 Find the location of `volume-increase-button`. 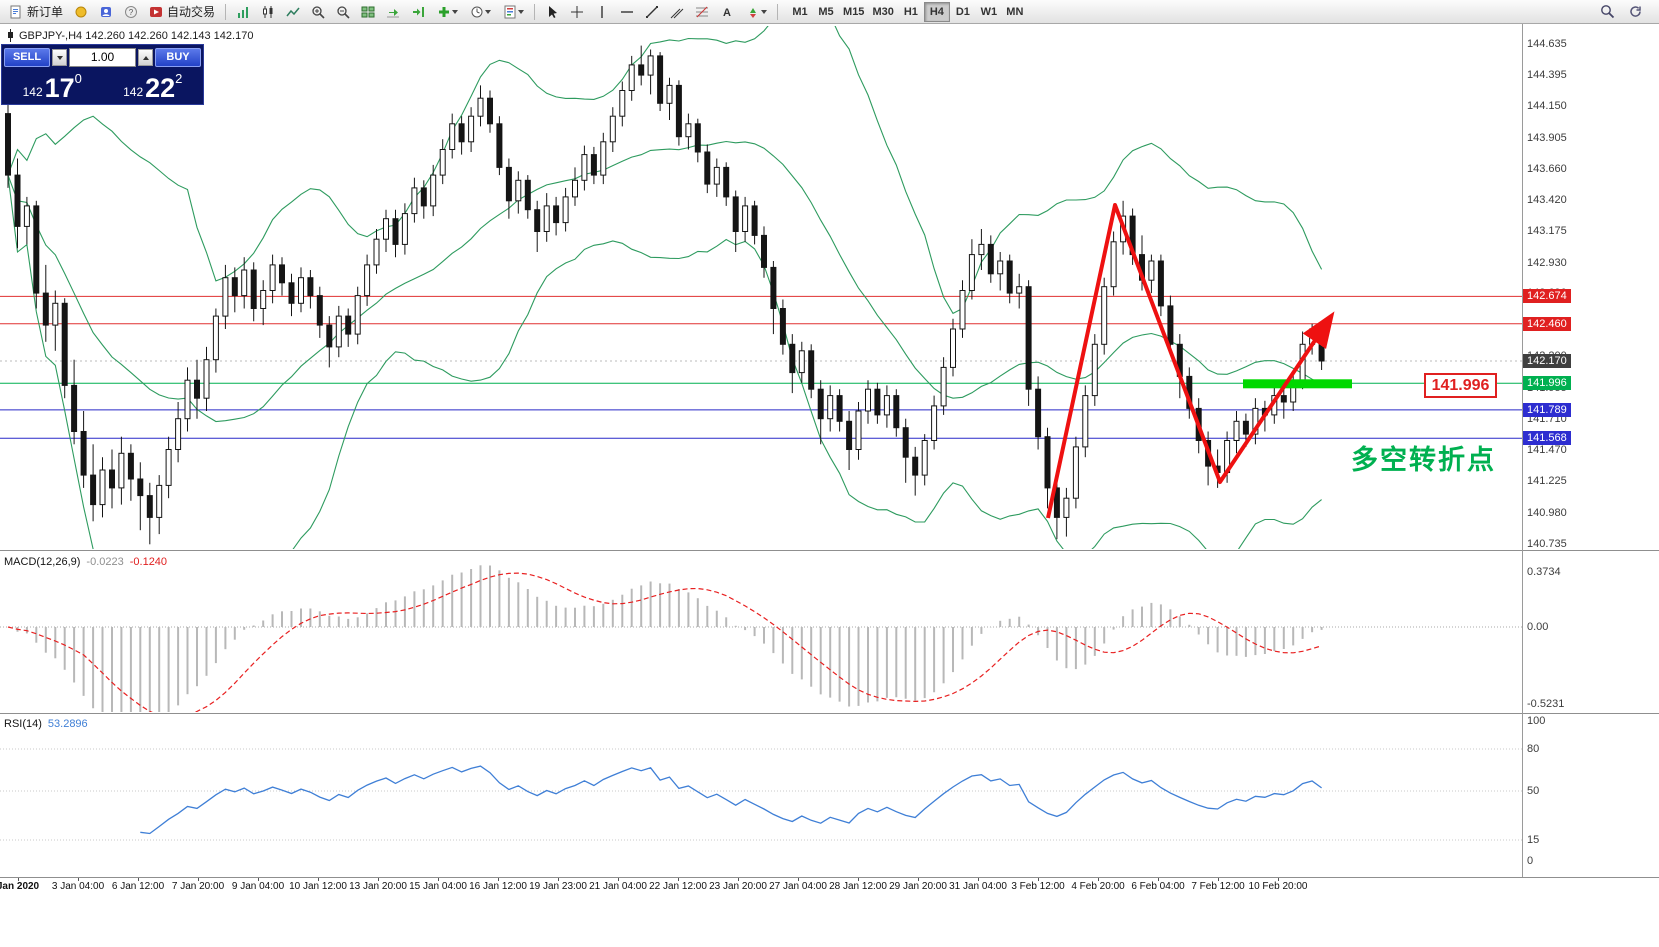

volume-increase-button is located at coordinates (145, 57).